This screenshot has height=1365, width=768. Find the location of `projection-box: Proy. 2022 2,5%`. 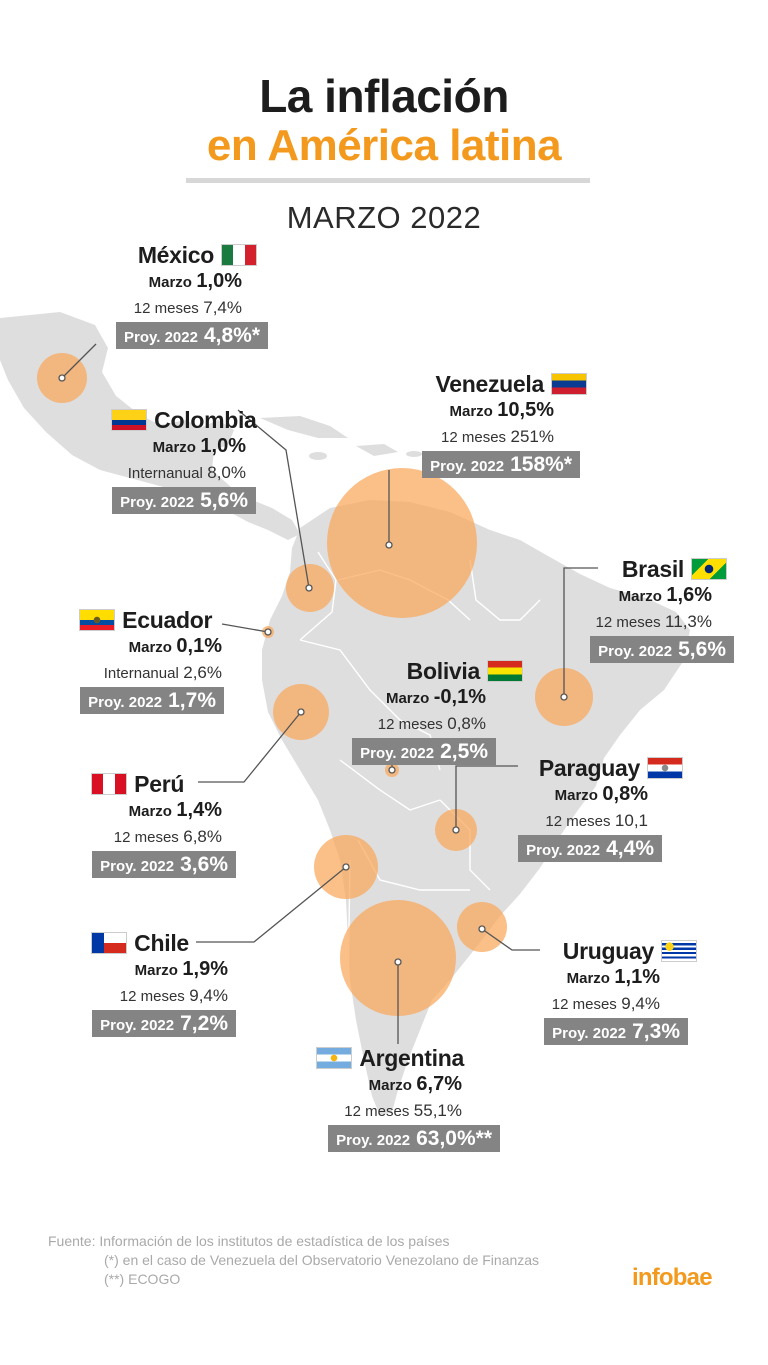

projection-box: Proy. 2022 2,5% is located at coordinates (424, 751).